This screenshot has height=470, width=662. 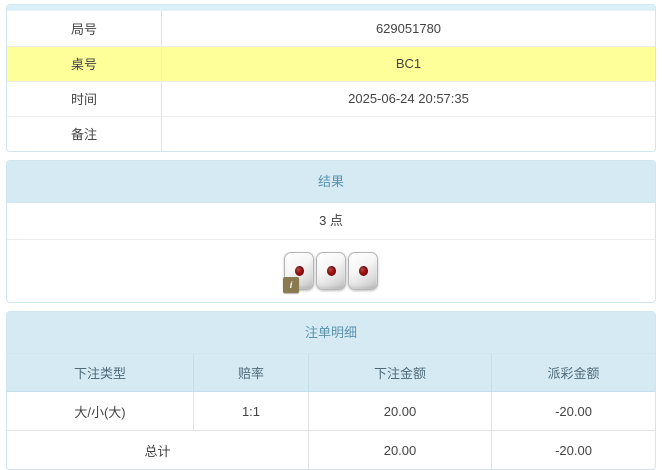 What do you see at coordinates (331, 333) in the screenshot?
I see `bet-detail-title: 注单明细` at bounding box center [331, 333].